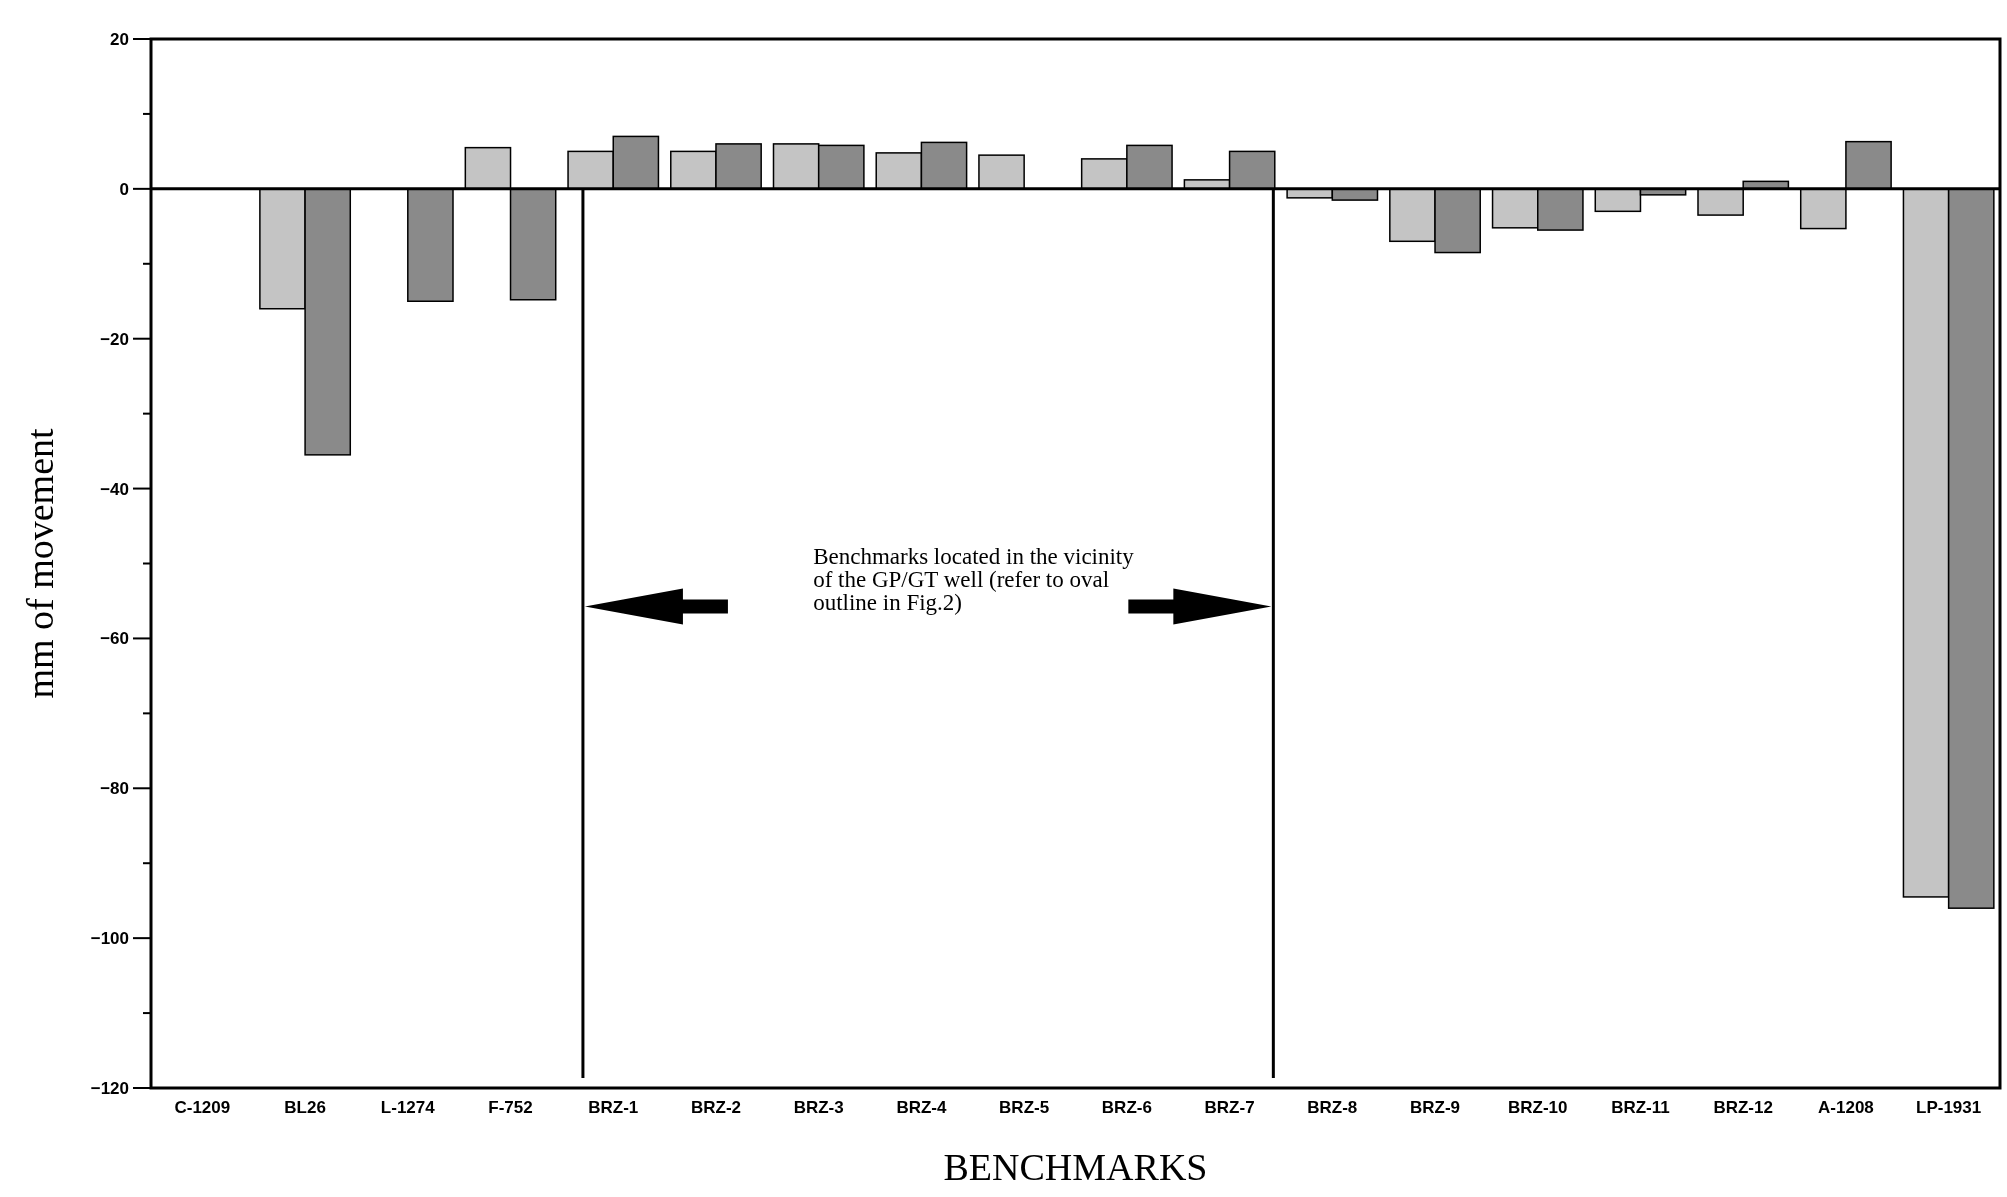 This screenshot has height=1197, width=2007. Describe the element at coordinates (613, 1107) in the screenshot. I see `x-tick-label: BRZ-1` at that location.